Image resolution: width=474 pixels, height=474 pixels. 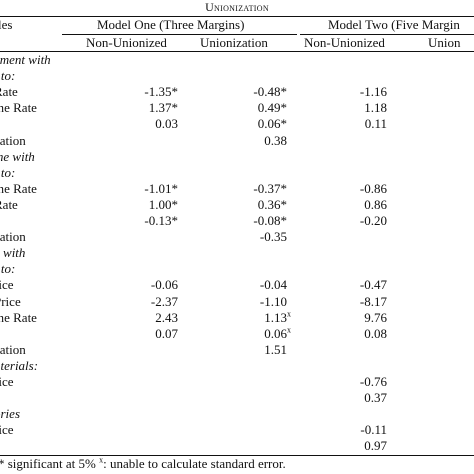 I want to click on row-value: -0.20, so click(x=373, y=221).